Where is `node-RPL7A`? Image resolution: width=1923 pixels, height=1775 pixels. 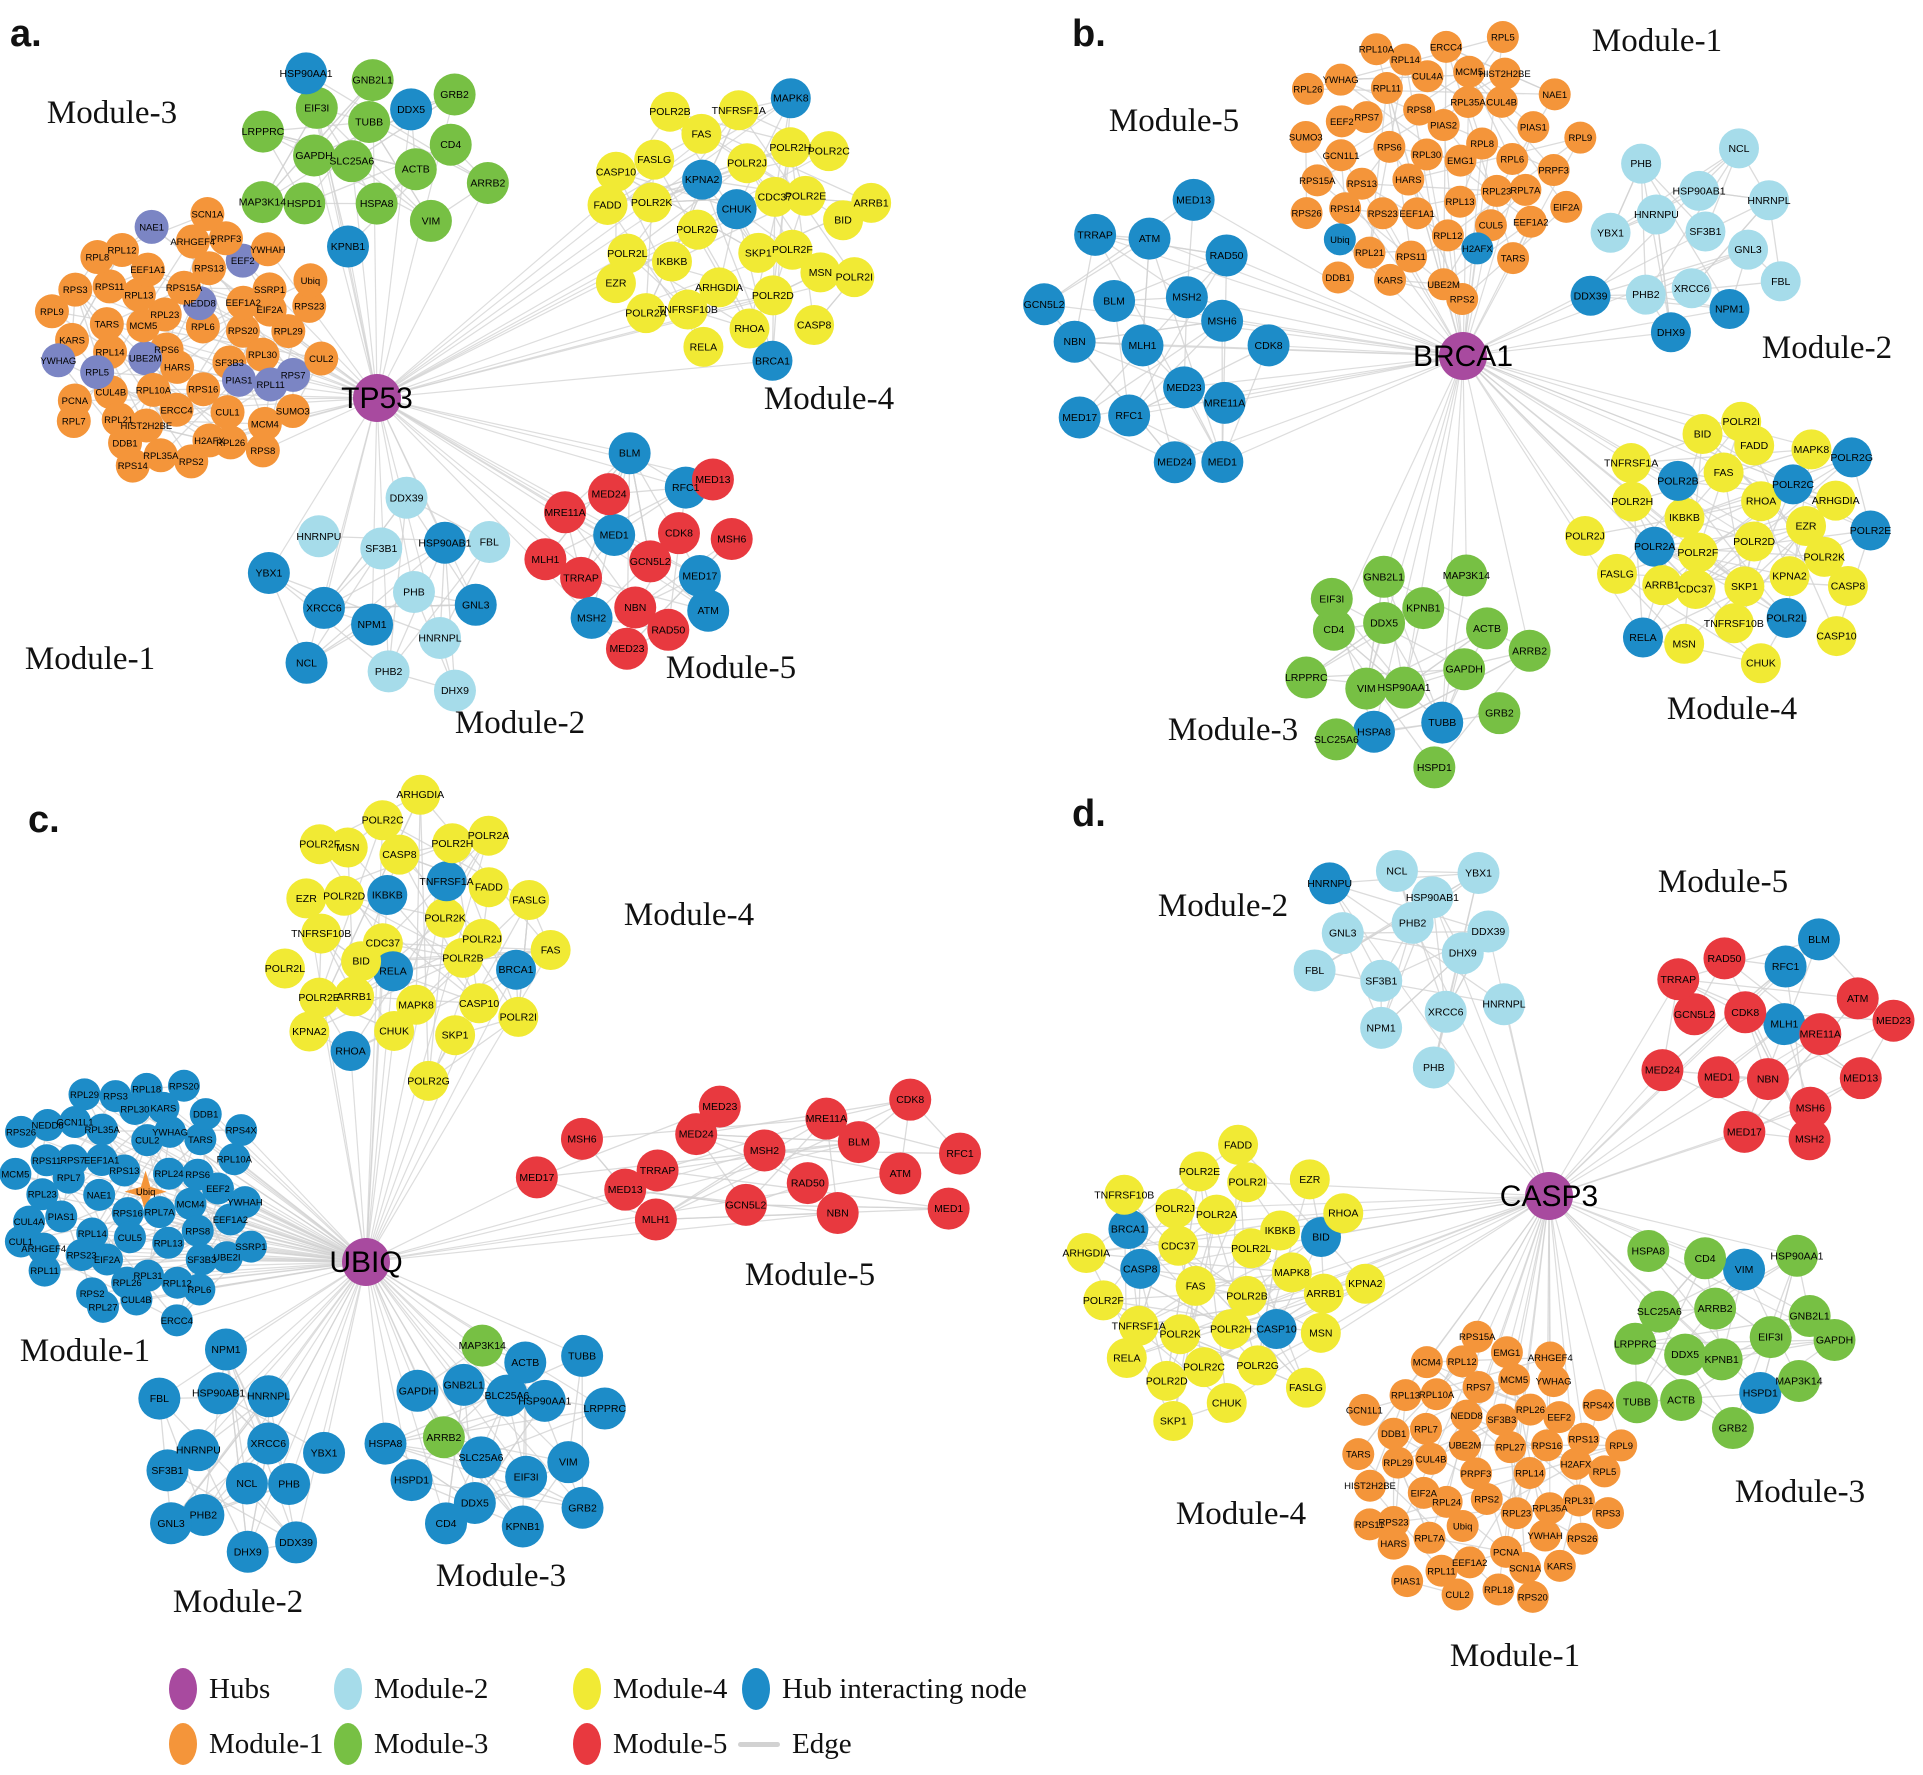 node-RPL7A is located at coordinates (1525, 189).